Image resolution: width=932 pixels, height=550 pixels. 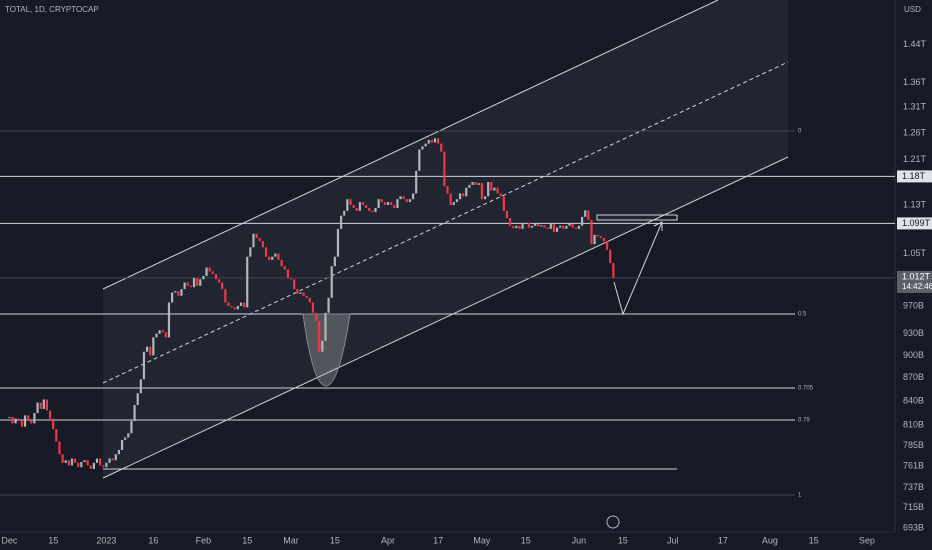 I want to click on x-tick-label: 15, so click(x=53, y=540).